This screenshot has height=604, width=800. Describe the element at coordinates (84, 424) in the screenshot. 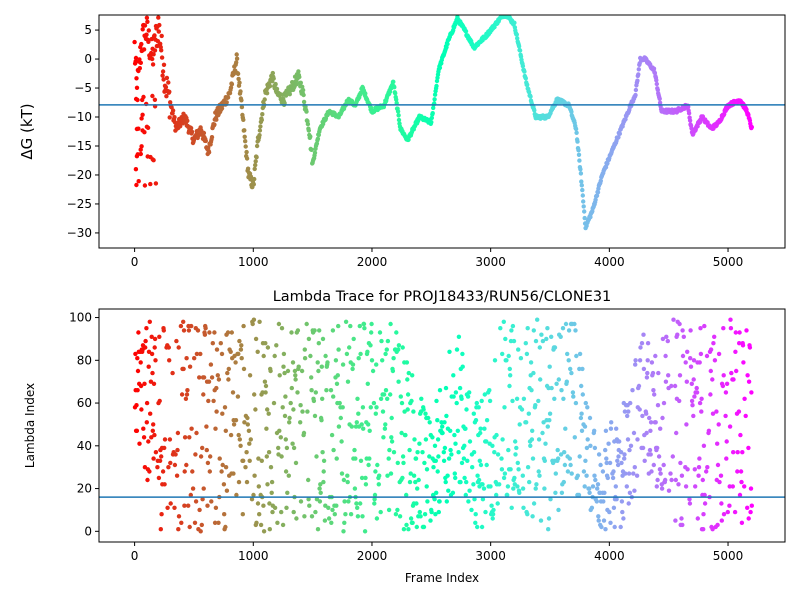

I see `lambda-y-ticks: 0 20 40 60 80 100` at that location.